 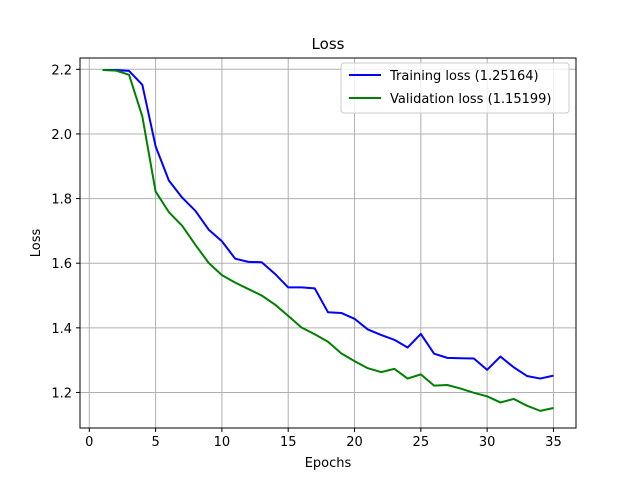 I want to click on x-axis-label: Epochs, so click(x=328, y=463).